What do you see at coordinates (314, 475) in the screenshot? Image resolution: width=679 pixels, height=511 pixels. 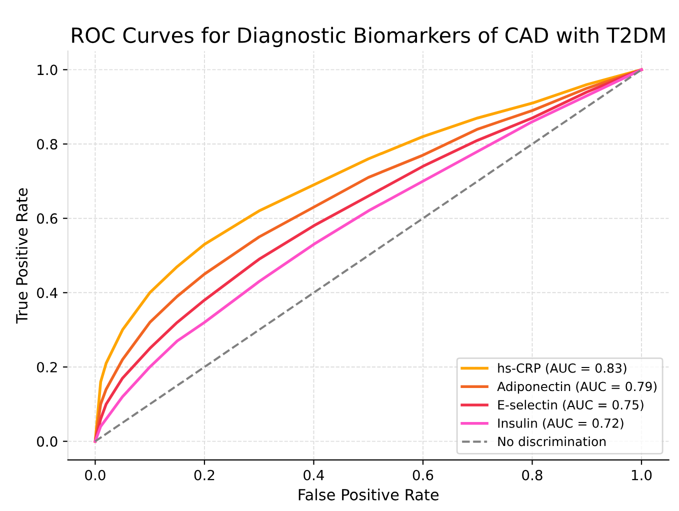 I see `x-tick-label: 0.4` at bounding box center [314, 475].